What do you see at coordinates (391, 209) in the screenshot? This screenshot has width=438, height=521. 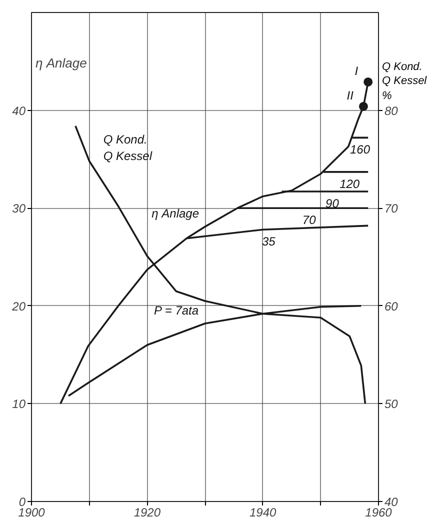 I see `y2-tick-label: 70` at bounding box center [391, 209].